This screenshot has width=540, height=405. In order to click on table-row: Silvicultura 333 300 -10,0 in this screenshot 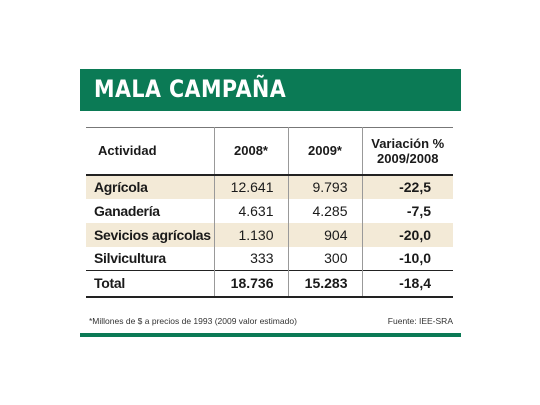, I will do `click(269, 258)`.